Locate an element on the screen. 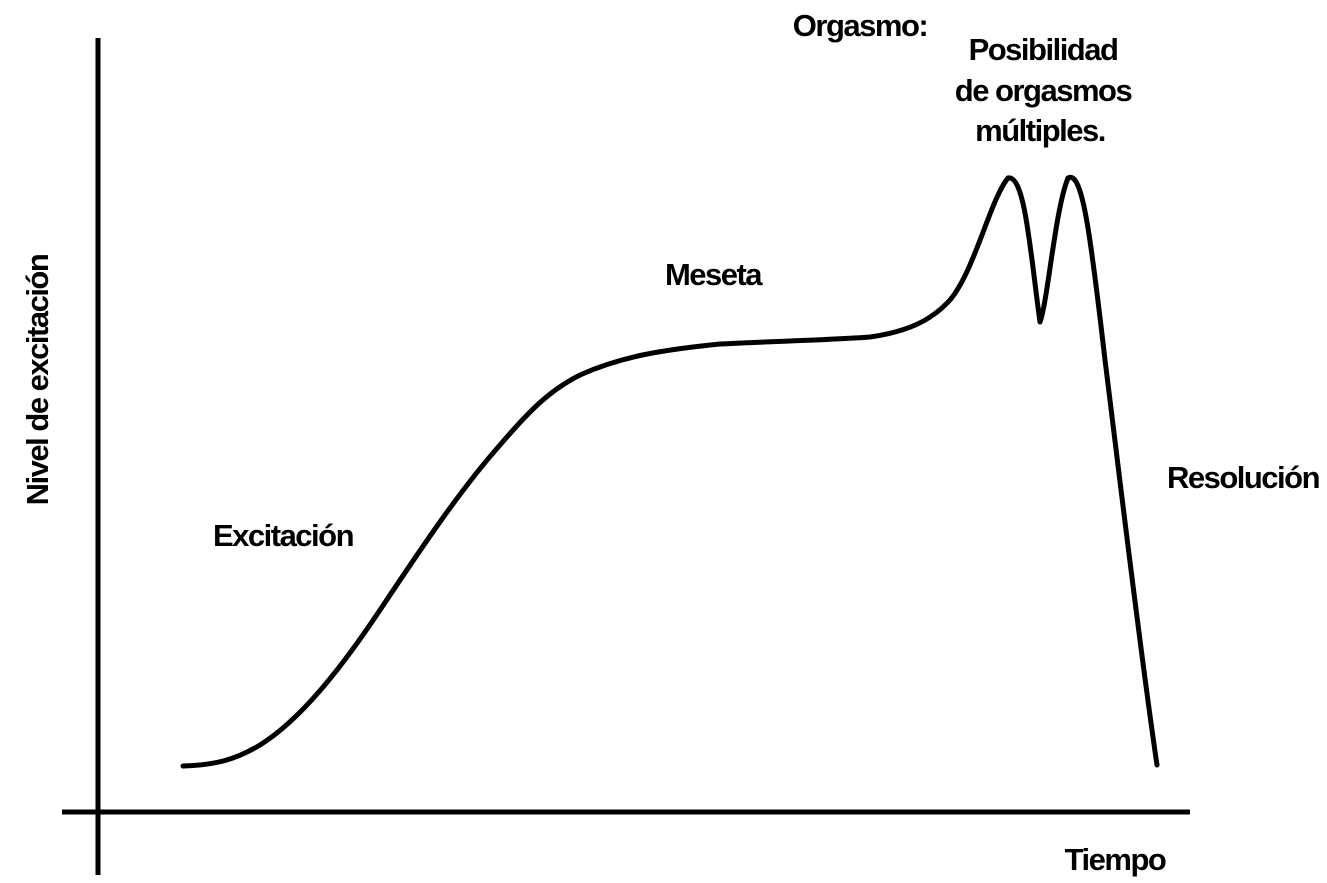  excitement-label: Excitación is located at coordinates (283, 535).